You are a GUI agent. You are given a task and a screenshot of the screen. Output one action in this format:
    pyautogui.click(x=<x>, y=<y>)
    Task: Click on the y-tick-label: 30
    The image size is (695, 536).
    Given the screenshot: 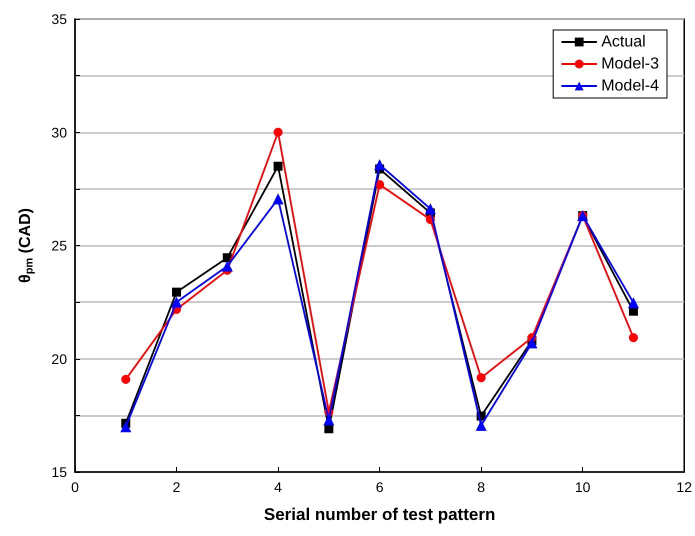 What is the action you would take?
    pyautogui.click(x=59, y=132)
    